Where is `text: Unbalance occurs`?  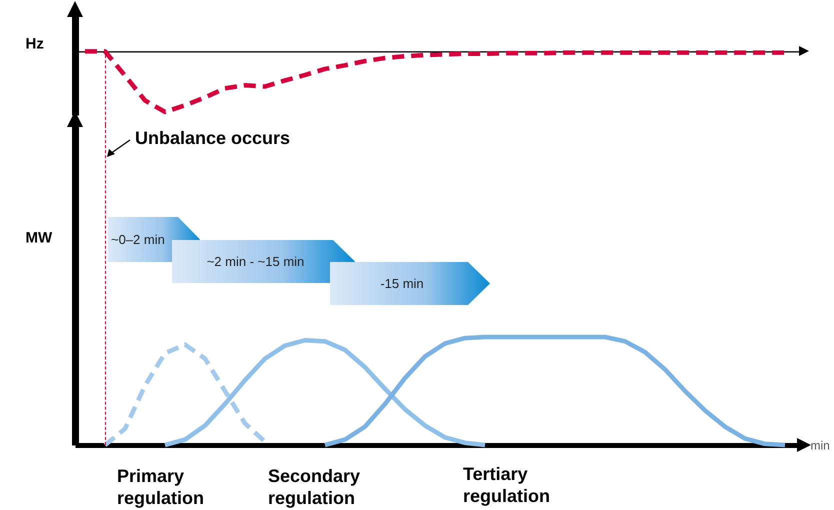
text: Unbalance occurs is located at coordinates (212, 138).